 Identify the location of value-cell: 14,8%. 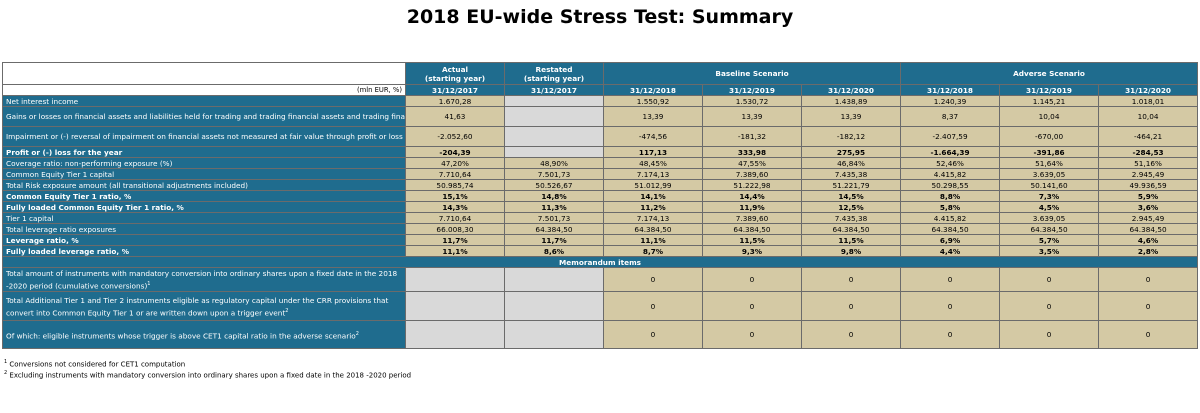
(554, 196).